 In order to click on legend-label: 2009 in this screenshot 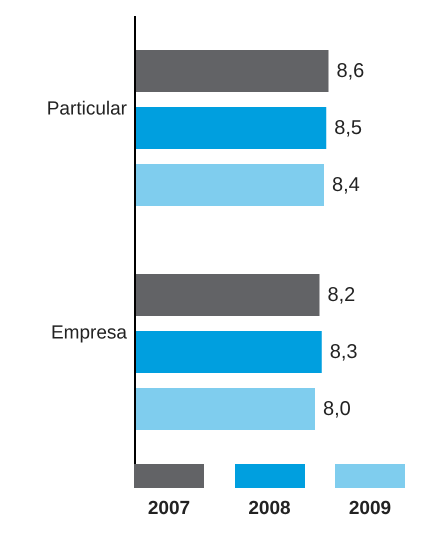, I will do `click(370, 509)`.